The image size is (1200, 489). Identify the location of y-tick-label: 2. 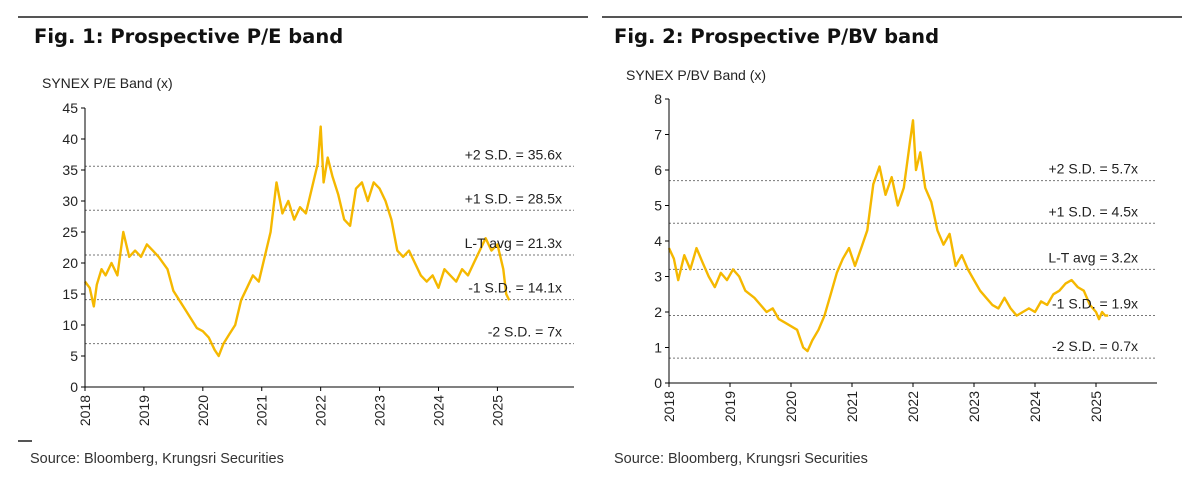
(658, 312).